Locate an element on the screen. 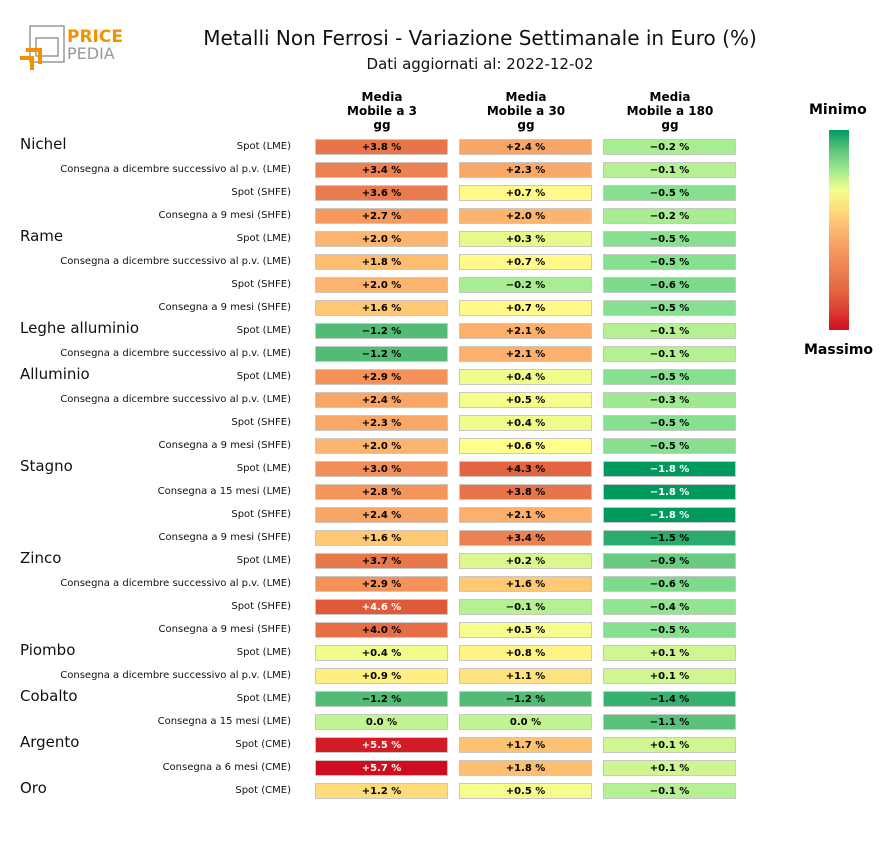  heatmap-cell: +5.5 % is located at coordinates (381, 745).